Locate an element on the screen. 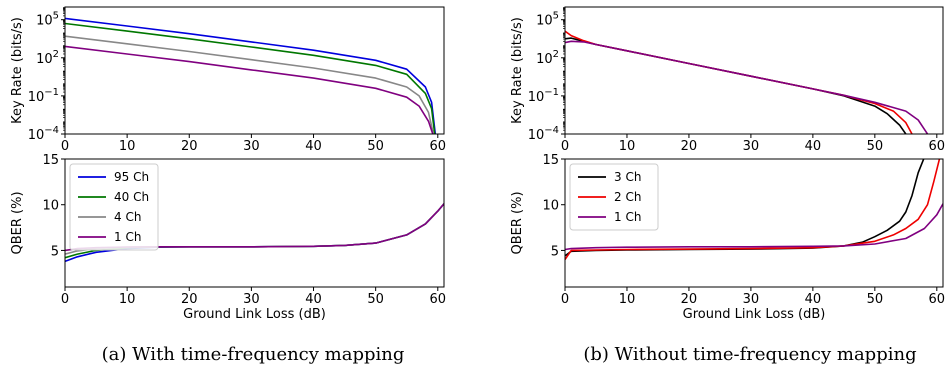  plot-frame-b-top is located at coordinates (754, 70).